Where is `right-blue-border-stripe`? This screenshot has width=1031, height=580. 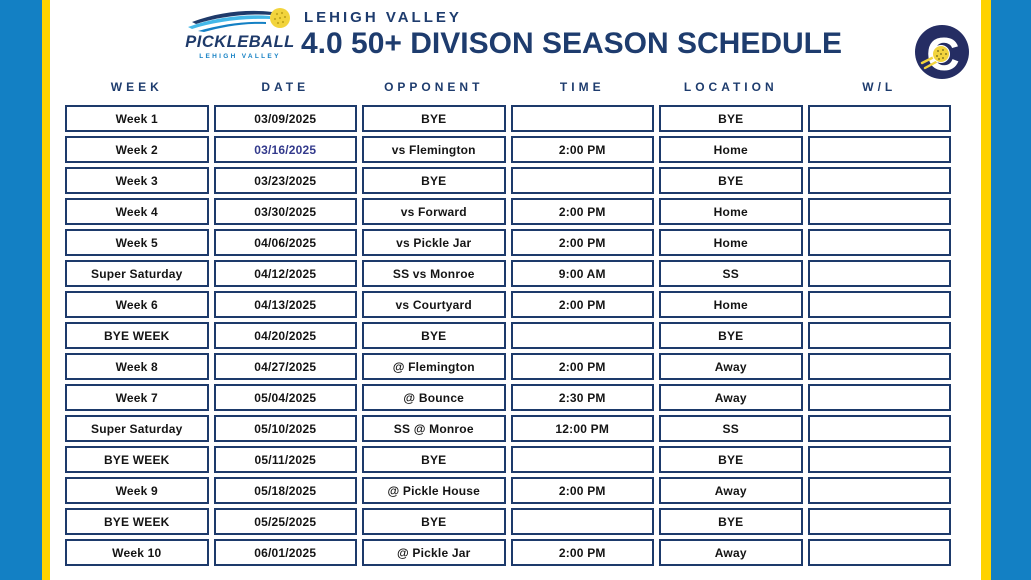
right-blue-border-stripe is located at coordinates (1011, 290).